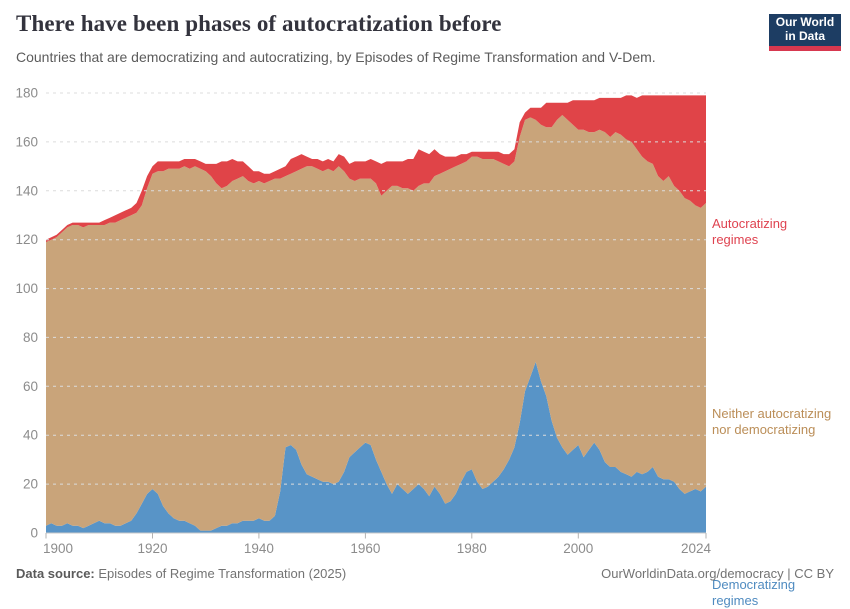 This screenshot has height=609, width=850. What do you see at coordinates (26, 288) in the screenshot?
I see `y-tick-label: 100` at bounding box center [26, 288].